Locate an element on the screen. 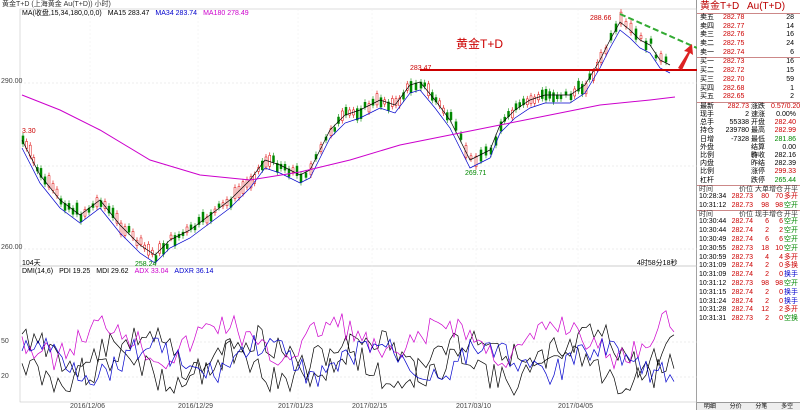  tick-row: 10:30:59 282.73 4 4 多开 is located at coordinates (748, 258).